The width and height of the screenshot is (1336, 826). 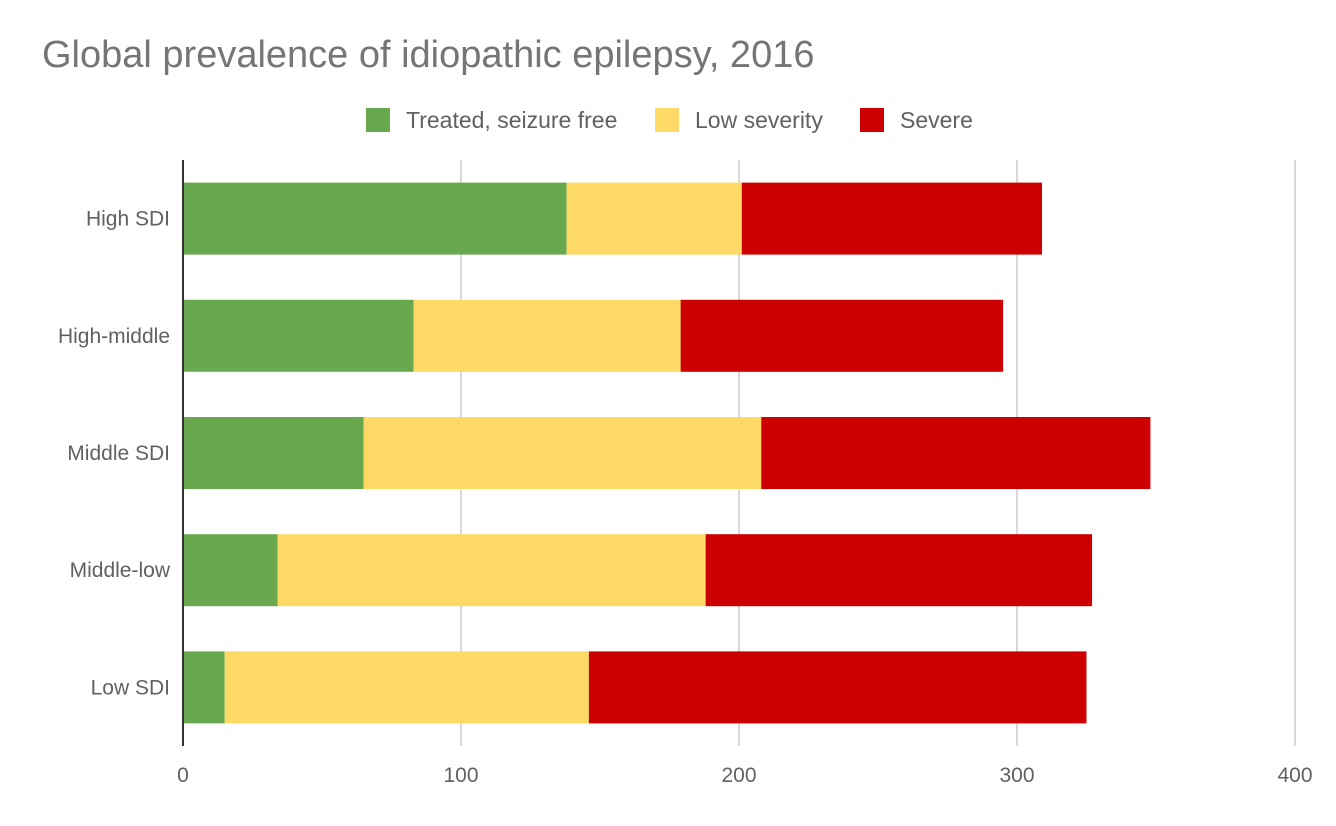 What do you see at coordinates (1294, 775) in the screenshot?
I see `x-tick-label: 400` at bounding box center [1294, 775].